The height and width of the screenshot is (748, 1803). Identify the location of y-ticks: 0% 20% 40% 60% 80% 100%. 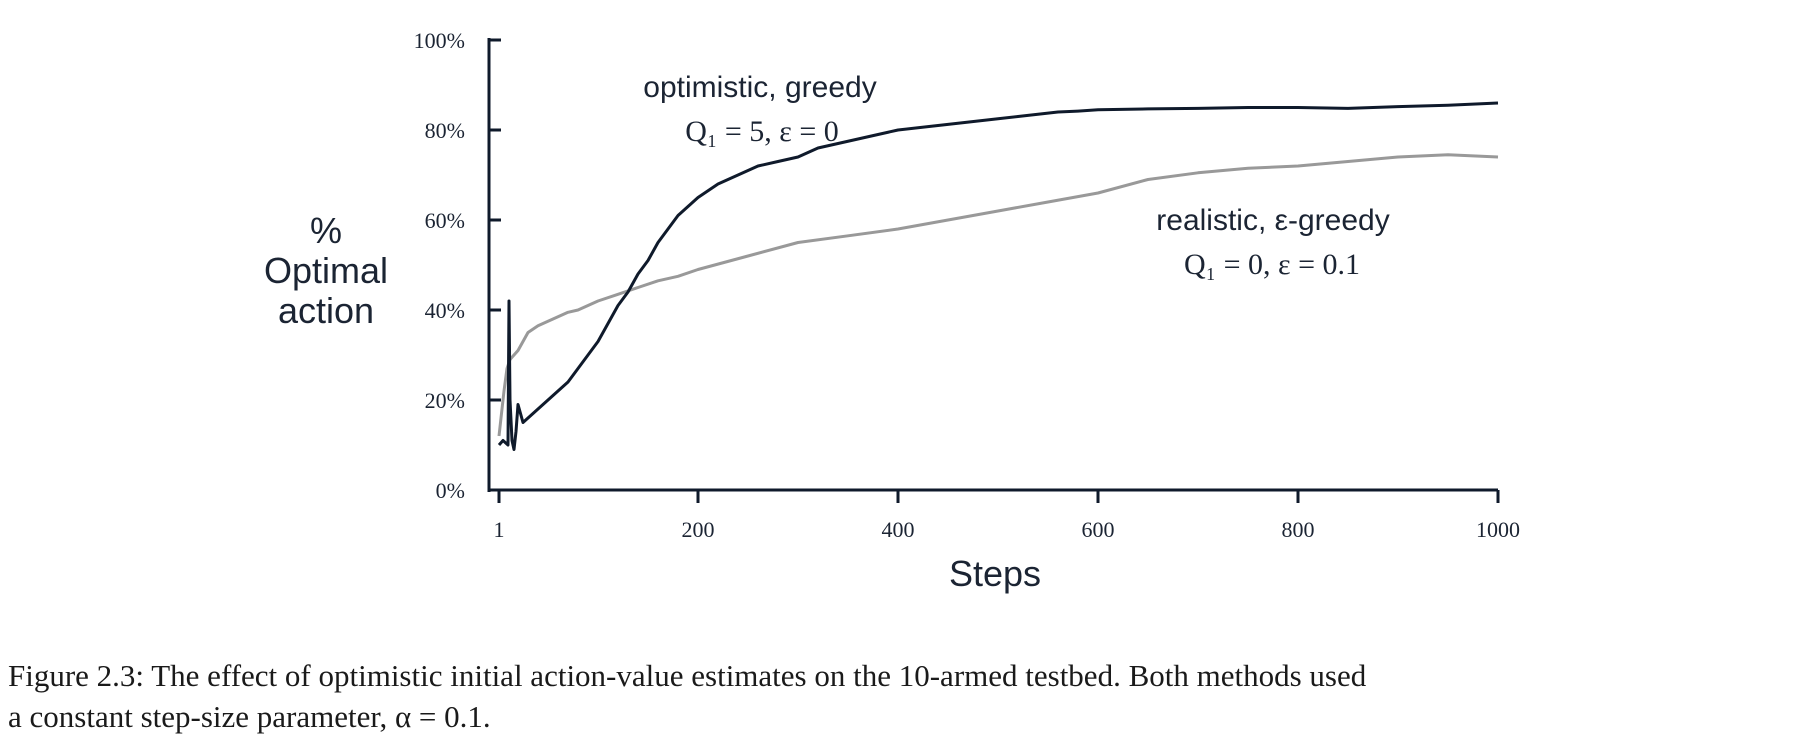
(457, 265).